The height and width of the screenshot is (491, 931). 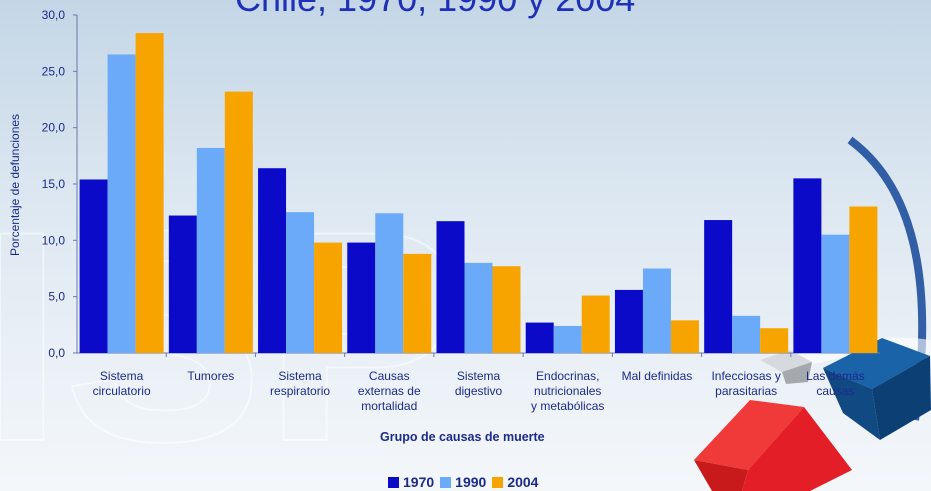 What do you see at coordinates (419, 482) in the screenshot?
I see `legend-label-1970: 1970` at bounding box center [419, 482].